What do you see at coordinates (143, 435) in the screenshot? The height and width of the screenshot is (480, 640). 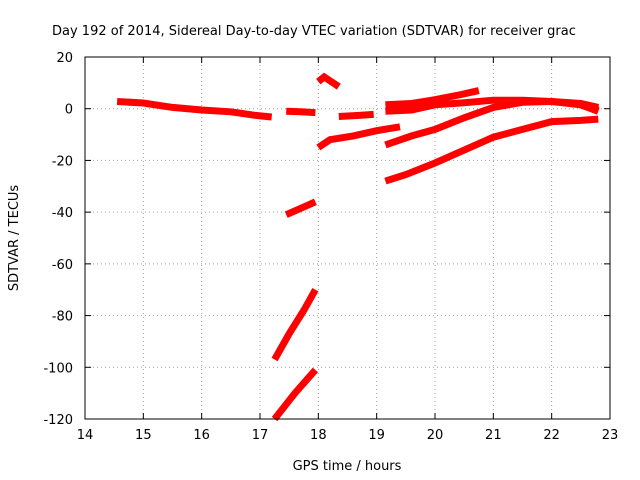 I see `x-tick-label: 15` at bounding box center [143, 435].